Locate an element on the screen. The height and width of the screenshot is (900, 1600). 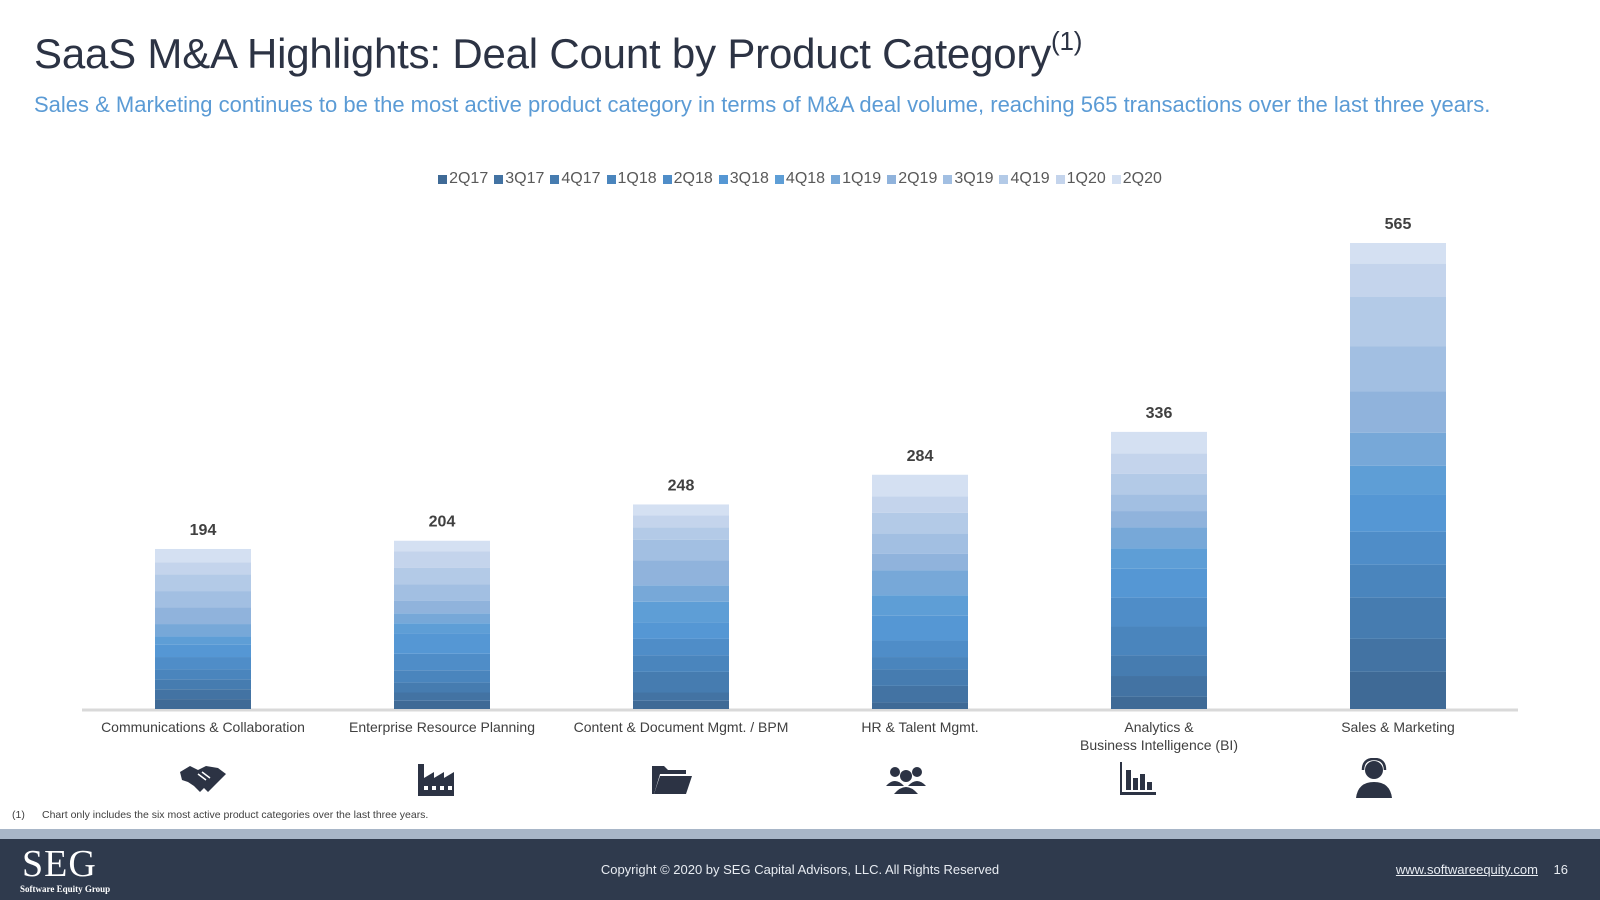
footer-bar is located at coordinates (800, 869).